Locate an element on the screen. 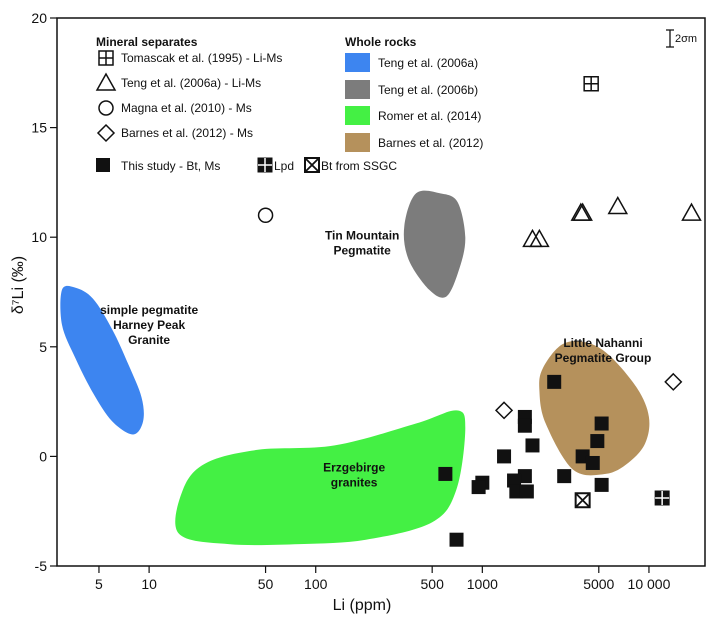  bt-from-ssgc-point-1-x is located at coordinates (583, 500).